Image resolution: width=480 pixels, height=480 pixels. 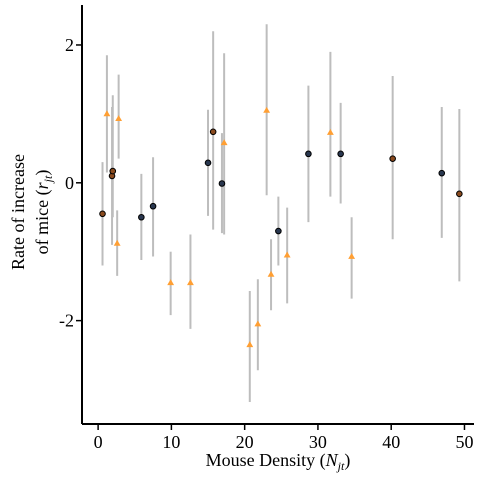 What do you see at coordinates (18, 212) in the screenshot?
I see `y-axis-title-line1: Rate of increase` at bounding box center [18, 212].